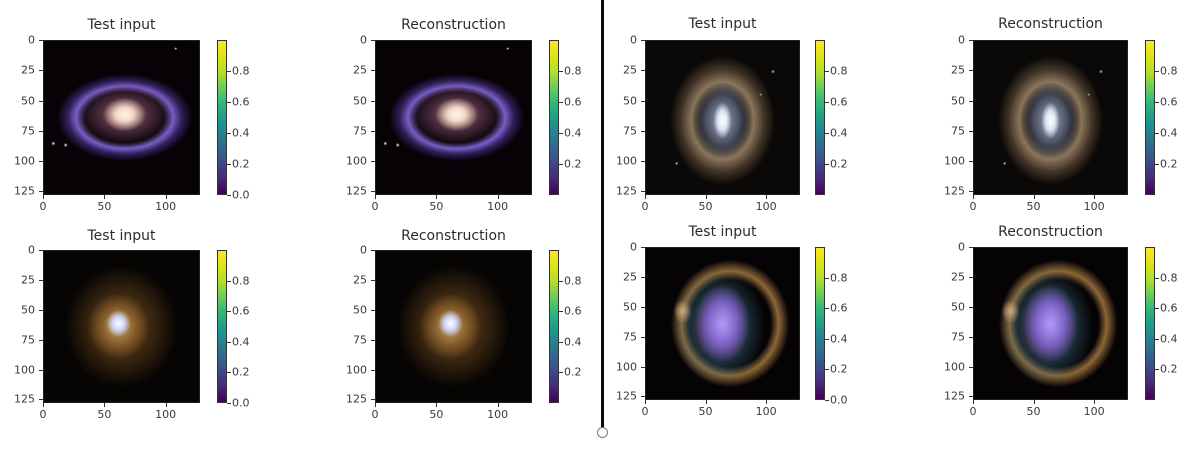  I want to click on panel-title: Reconstruction, so click(453, 236).